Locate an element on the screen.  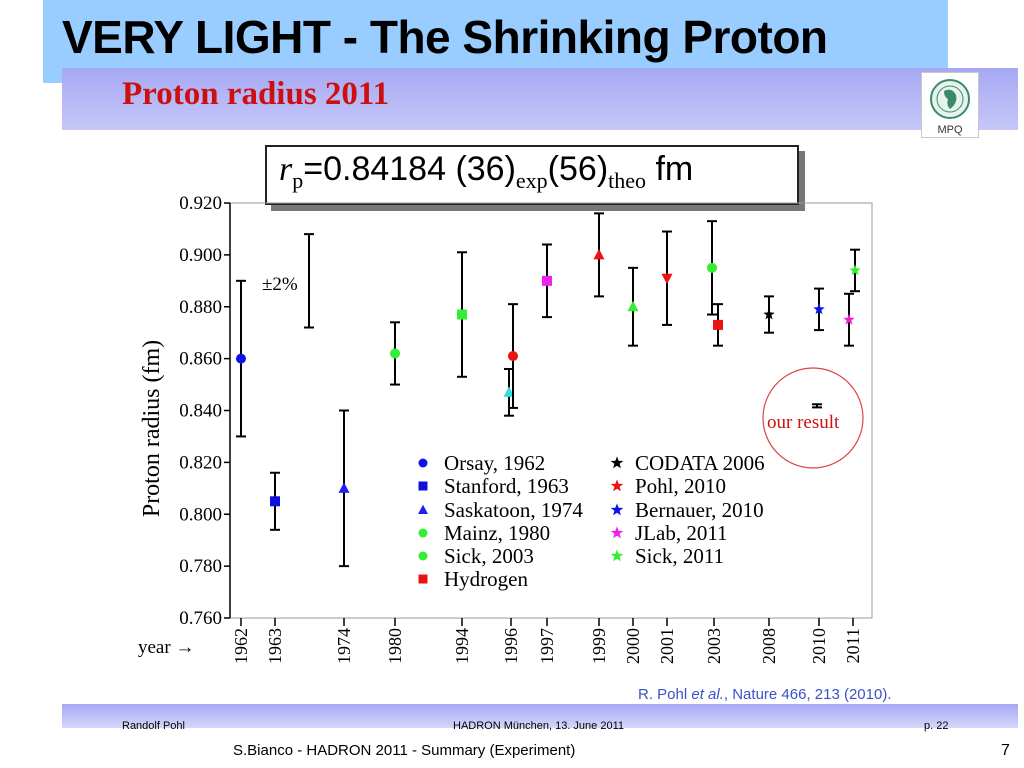
x-tick-label: 2008 is located at coordinates (769, 646).